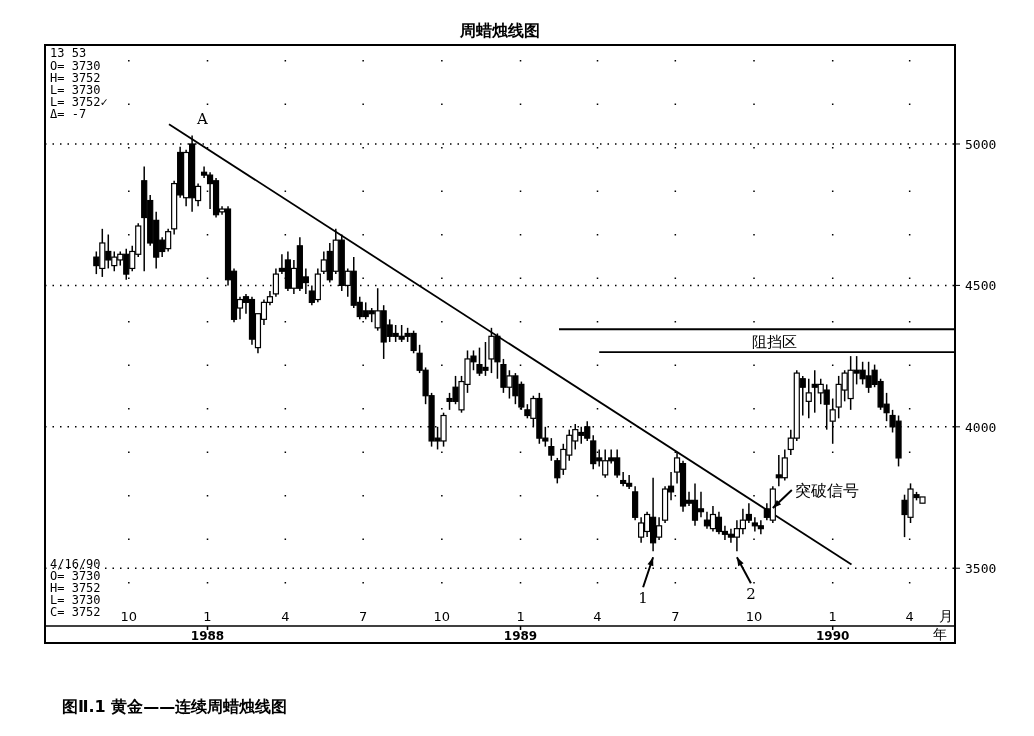 Image resolution: width=1034 pixels, height=736 pixels. What do you see at coordinates (499, 30) in the screenshot?
I see `chart-title: 周蜡烛线图` at bounding box center [499, 30].